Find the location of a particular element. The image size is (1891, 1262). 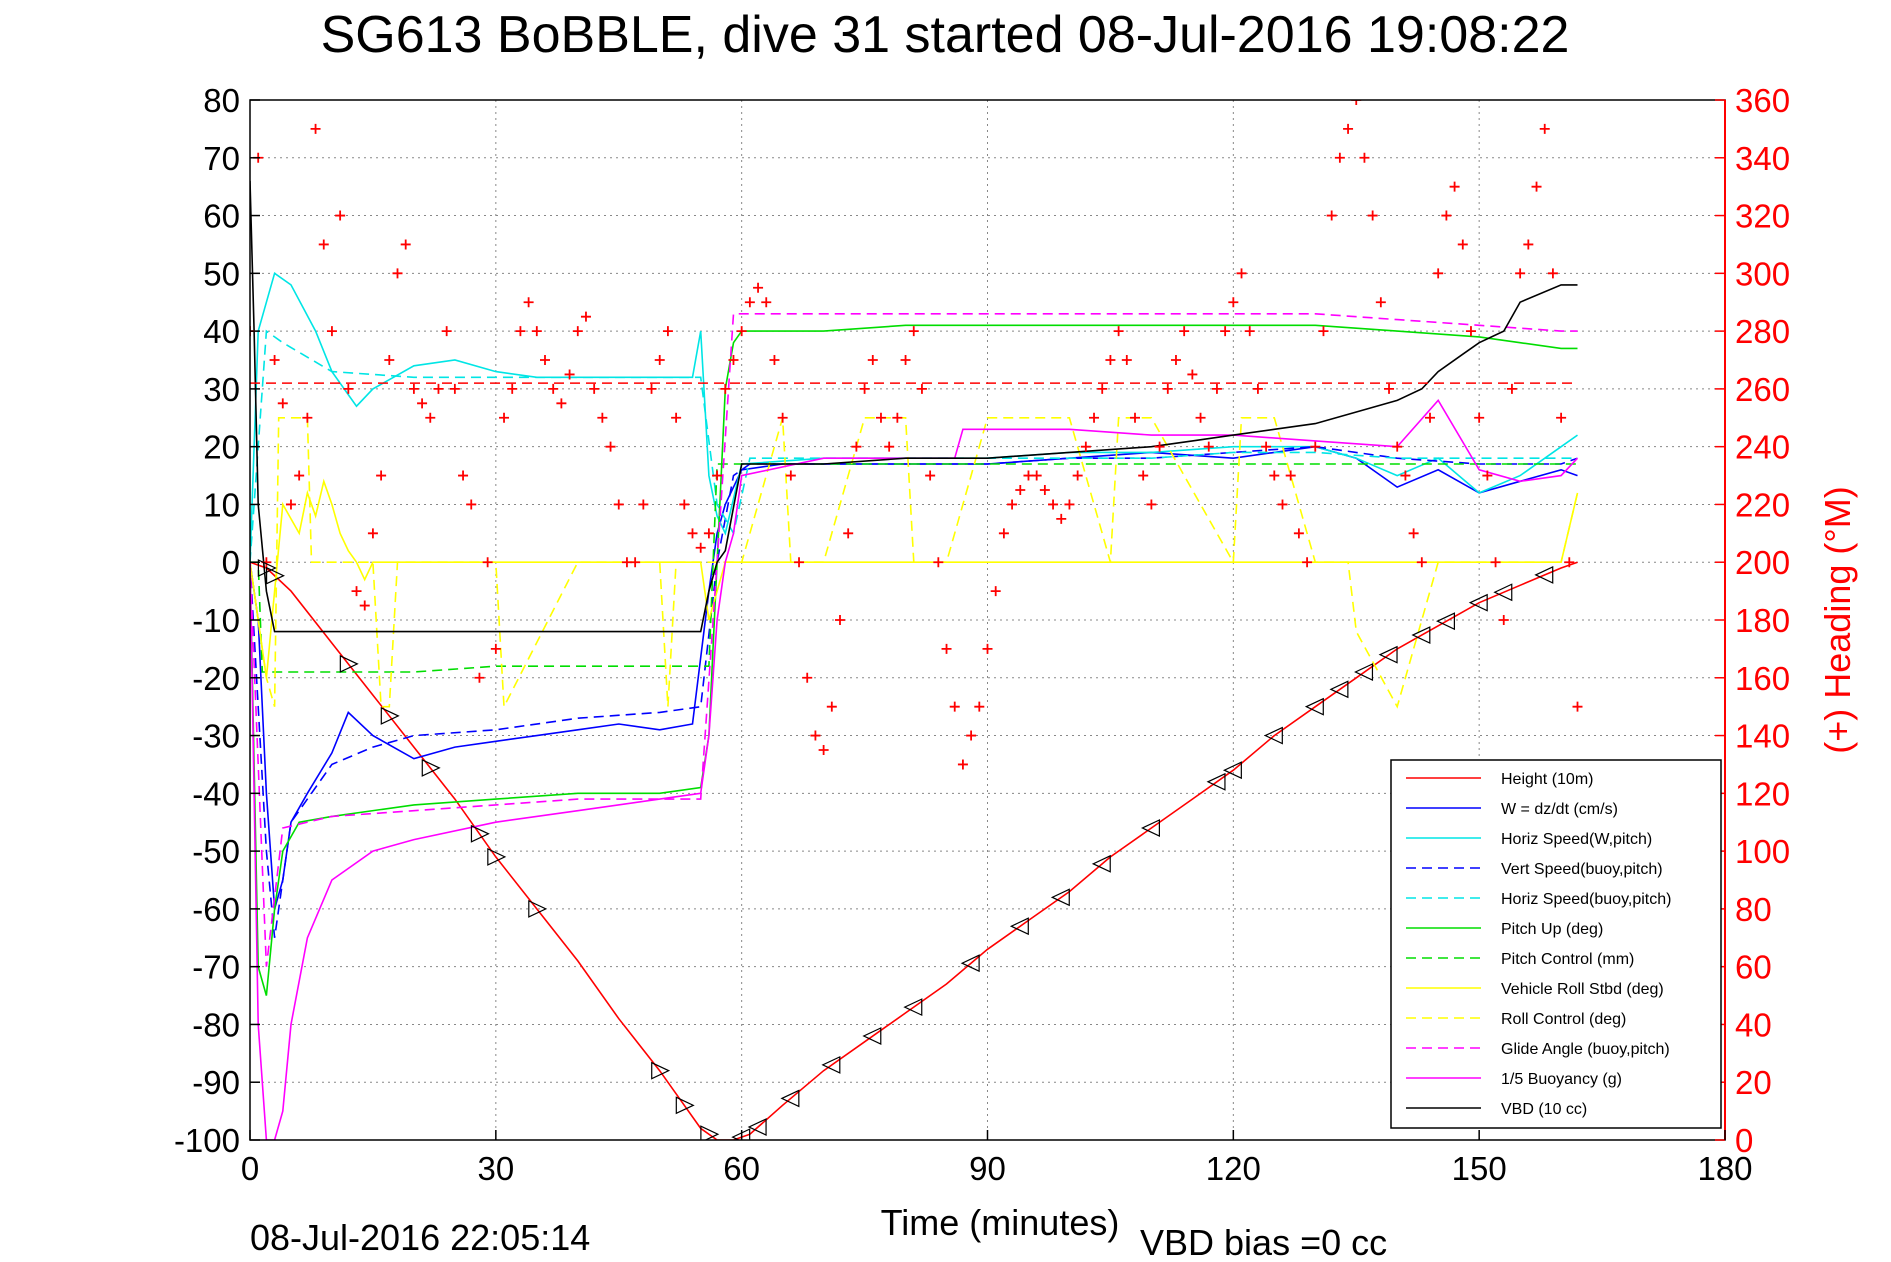

legend-entry-label: 1/5 Buoyancy (g) is located at coordinates (1561, 1079).